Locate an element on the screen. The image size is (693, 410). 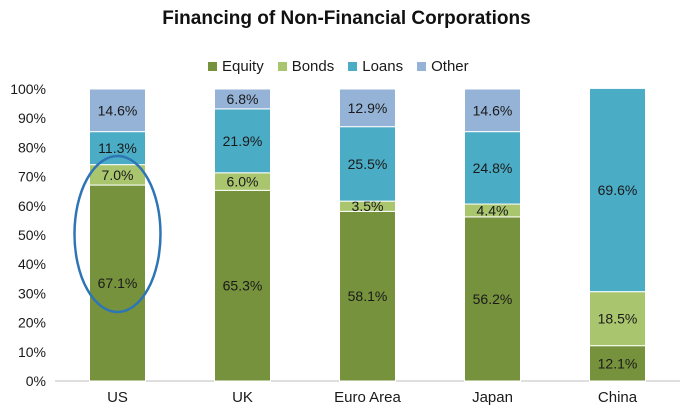
data-label-china-equity: 12.1% is located at coordinates (618, 363).